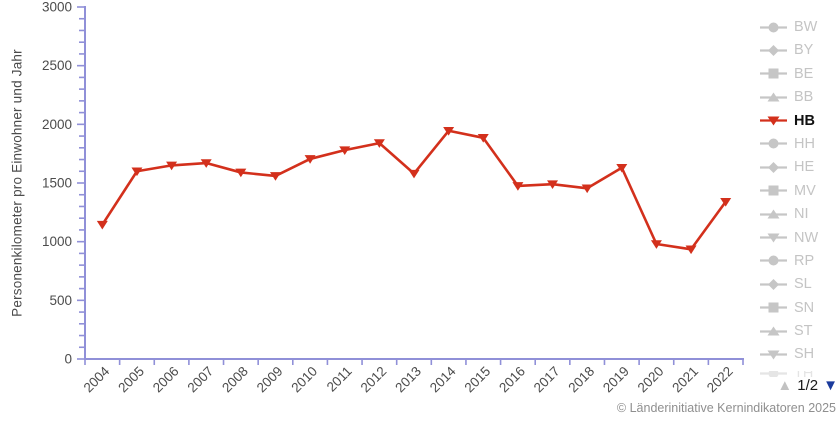  I want to click on legend-item-label: HH, so click(804, 143).